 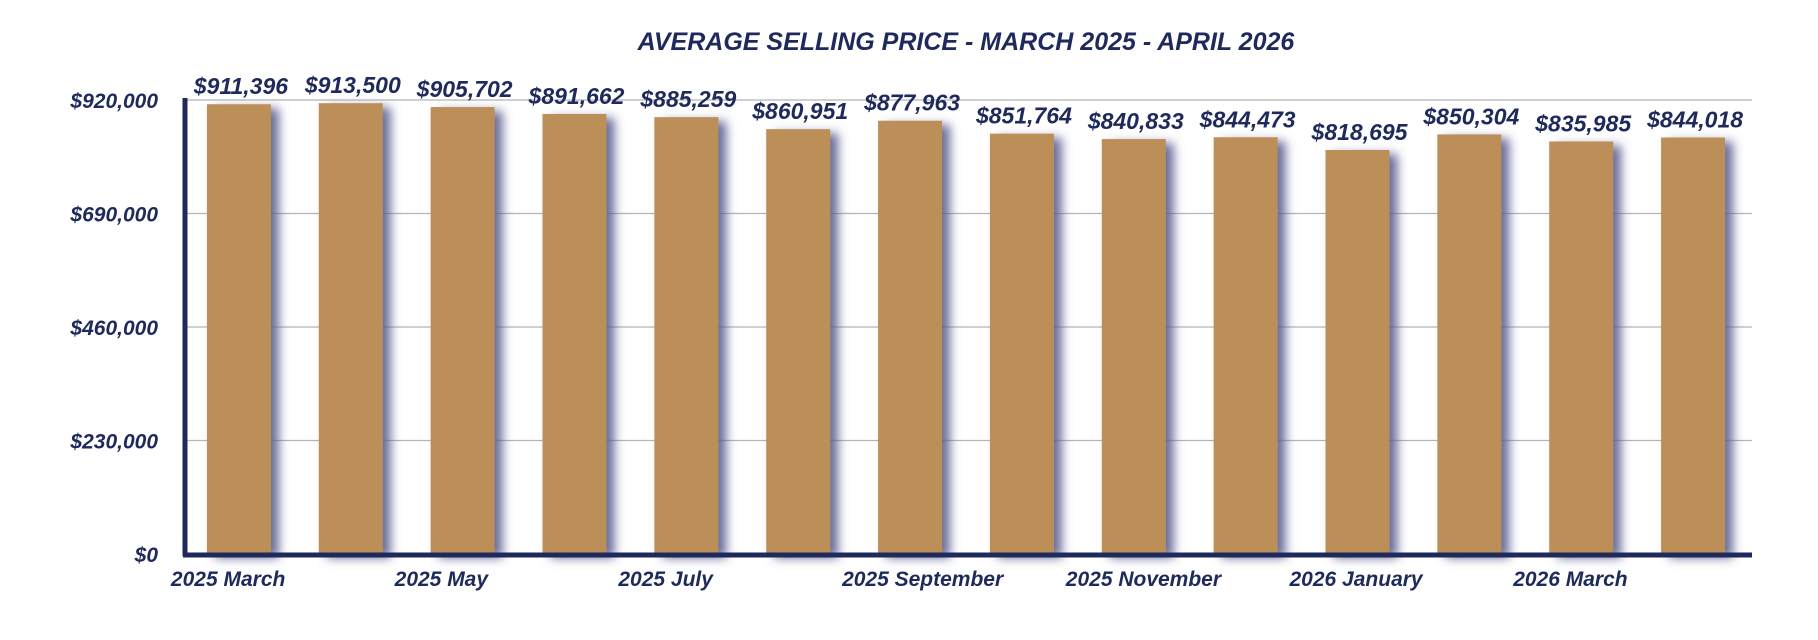 What do you see at coordinates (1144, 579) in the screenshot?
I see `x-tick-label: 2025 November` at bounding box center [1144, 579].